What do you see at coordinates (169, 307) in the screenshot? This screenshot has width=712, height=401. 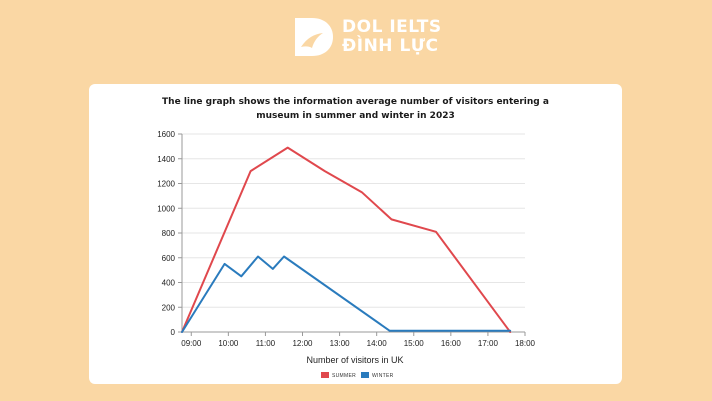 I see `y-tick-label: 200` at bounding box center [169, 307].